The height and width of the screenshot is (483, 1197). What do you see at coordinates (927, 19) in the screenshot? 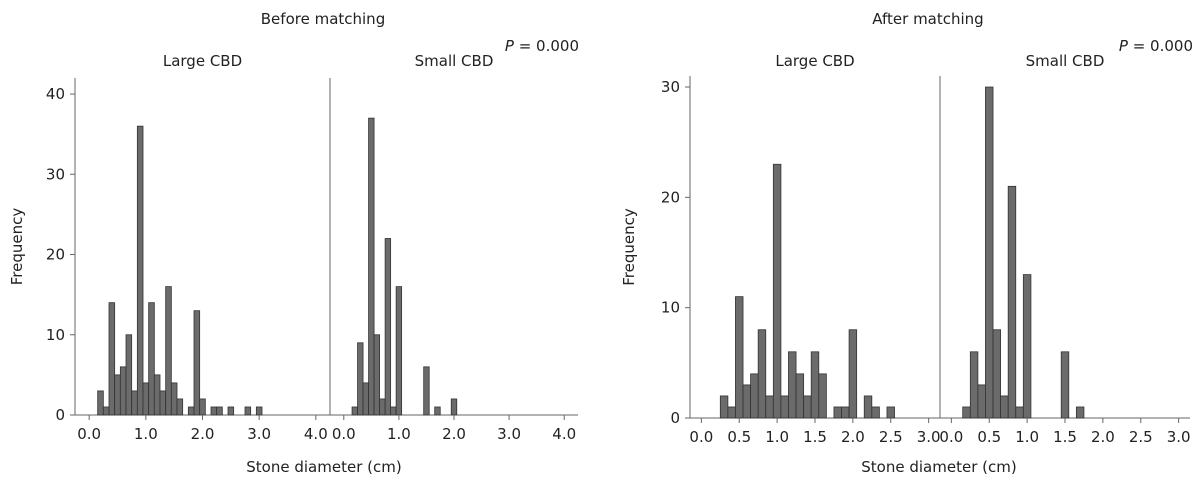
I see `chart-title: After matching` at bounding box center [927, 19].